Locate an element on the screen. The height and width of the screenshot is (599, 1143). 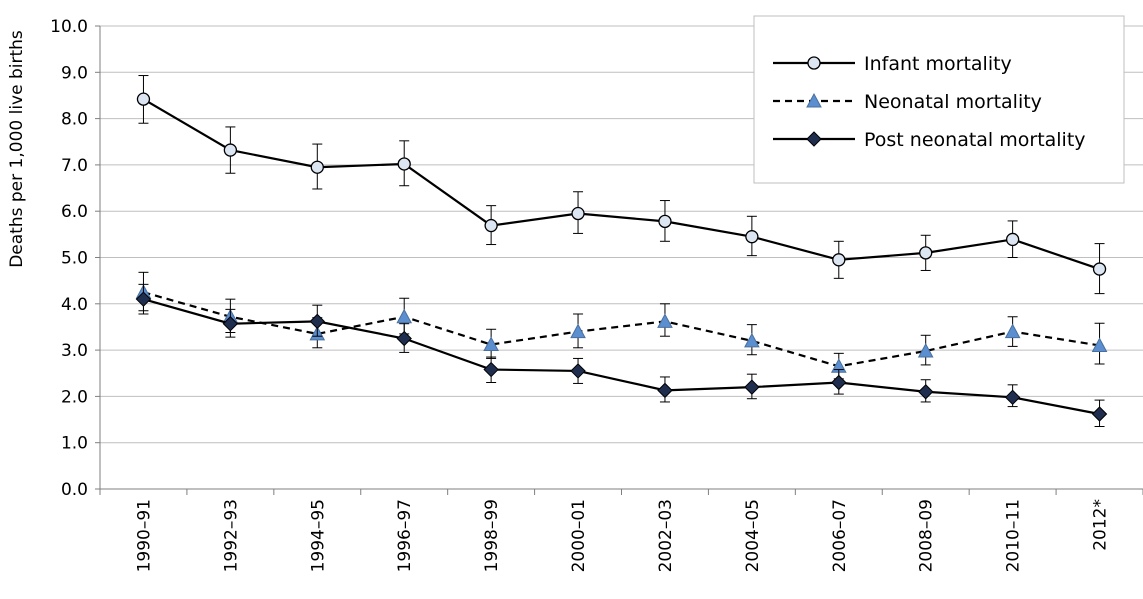
x-tick-label: 2012* is located at coordinates (1101, 525).